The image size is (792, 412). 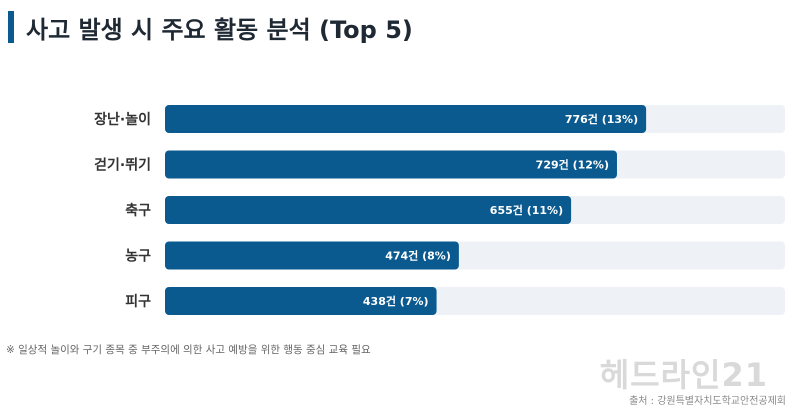 I want to click on category-label: 걷기·뛰기, so click(x=122, y=165).